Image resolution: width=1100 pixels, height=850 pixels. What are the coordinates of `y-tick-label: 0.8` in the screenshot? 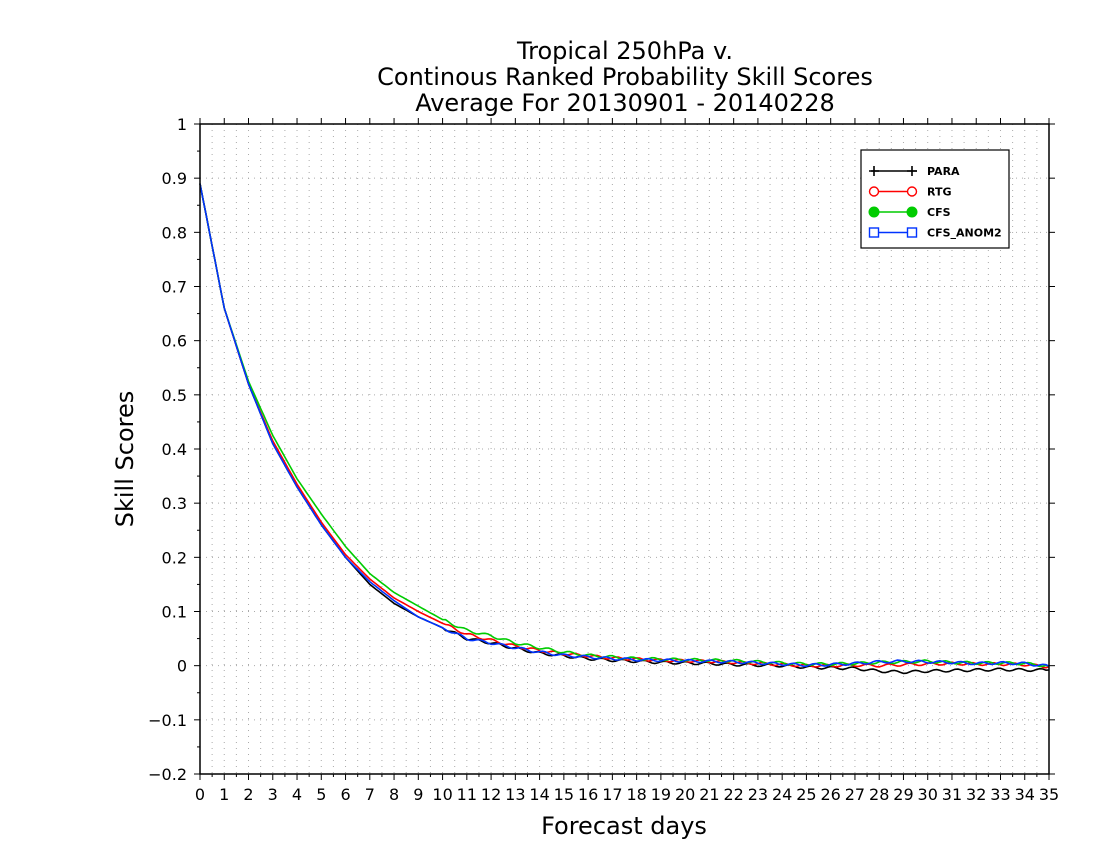 It's located at (174, 232).